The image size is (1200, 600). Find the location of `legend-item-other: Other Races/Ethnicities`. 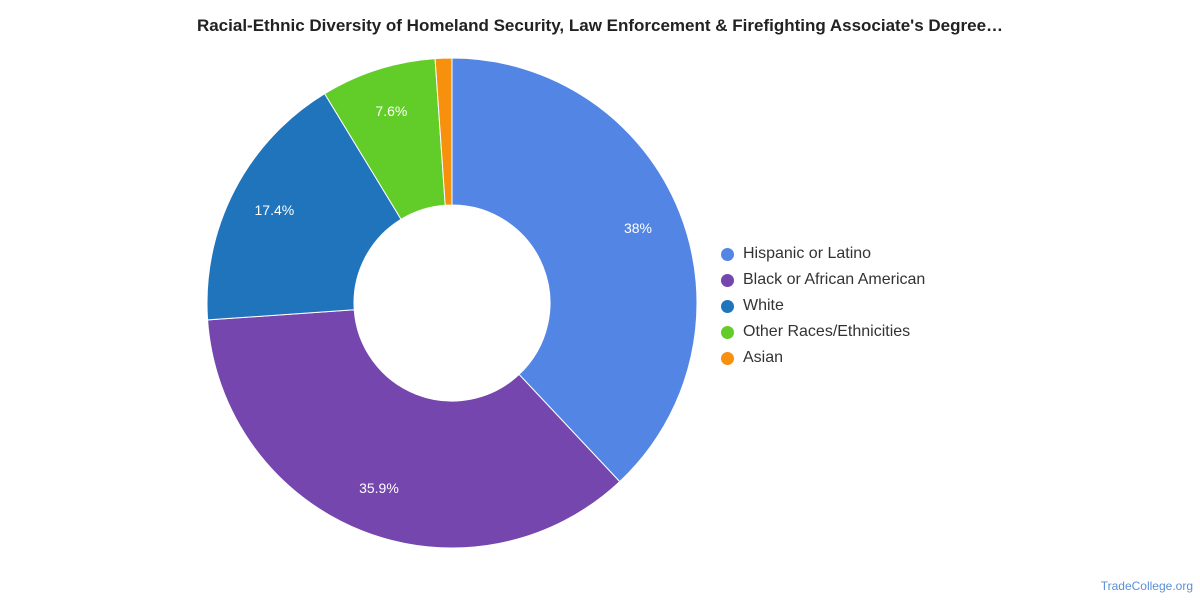

legend-item-other: Other Races/Ethnicities is located at coordinates (823, 332).